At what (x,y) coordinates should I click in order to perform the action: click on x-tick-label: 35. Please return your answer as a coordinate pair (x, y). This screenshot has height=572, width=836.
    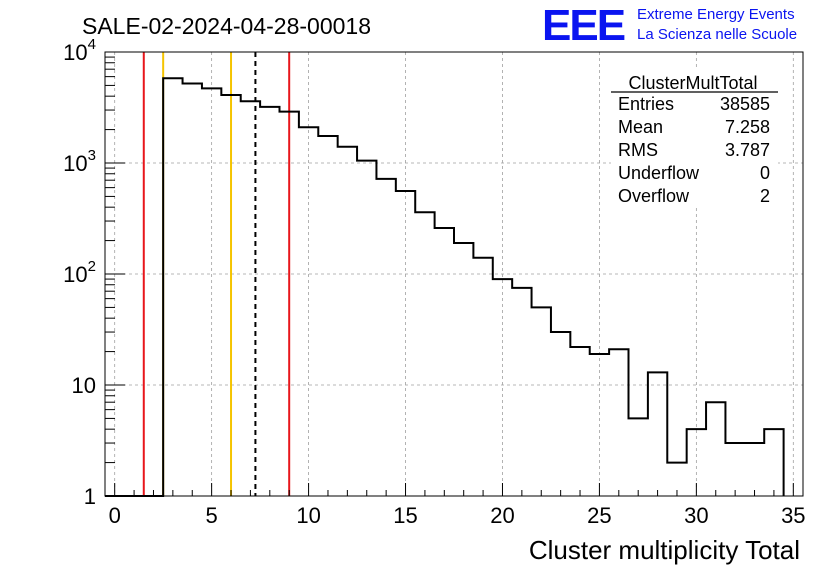
    Looking at the image, I should click on (793, 515).